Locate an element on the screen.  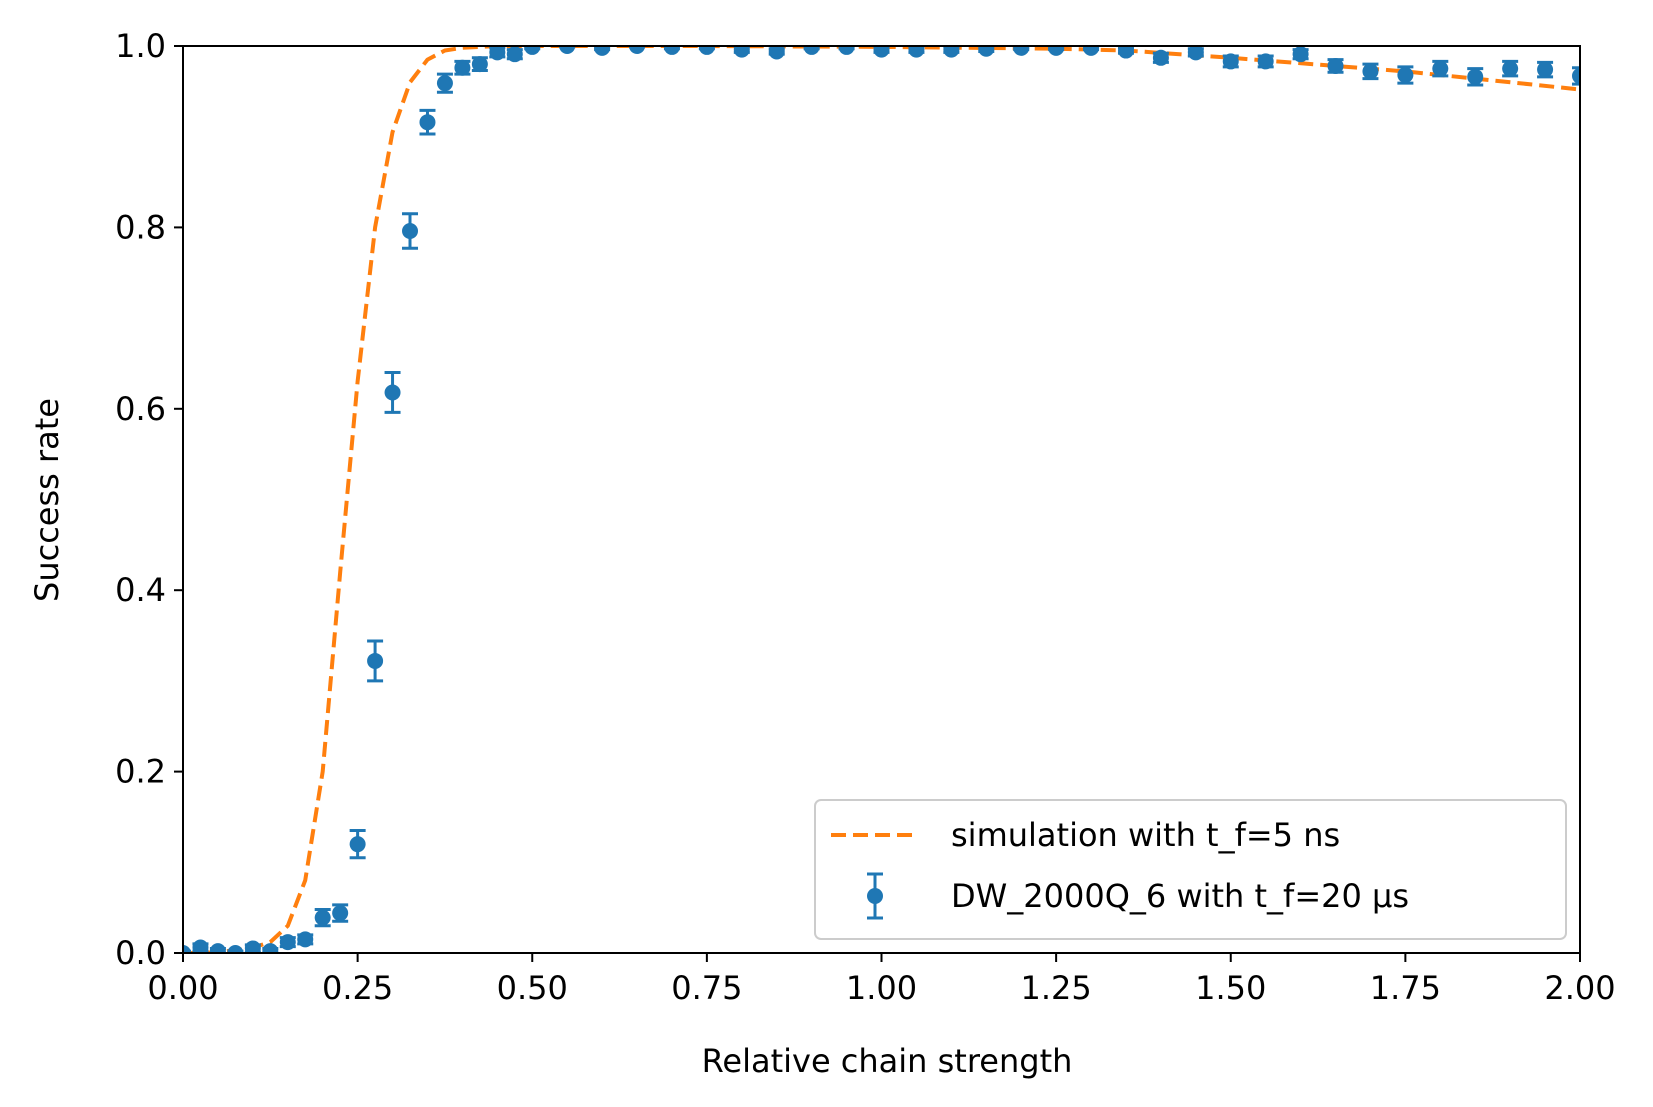
y-tick-label: 0.6 is located at coordinates (140, 409).